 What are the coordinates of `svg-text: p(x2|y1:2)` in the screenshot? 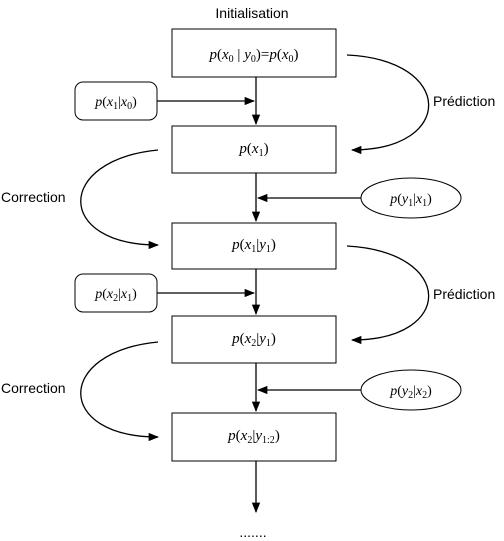 It's located at (253, 437).